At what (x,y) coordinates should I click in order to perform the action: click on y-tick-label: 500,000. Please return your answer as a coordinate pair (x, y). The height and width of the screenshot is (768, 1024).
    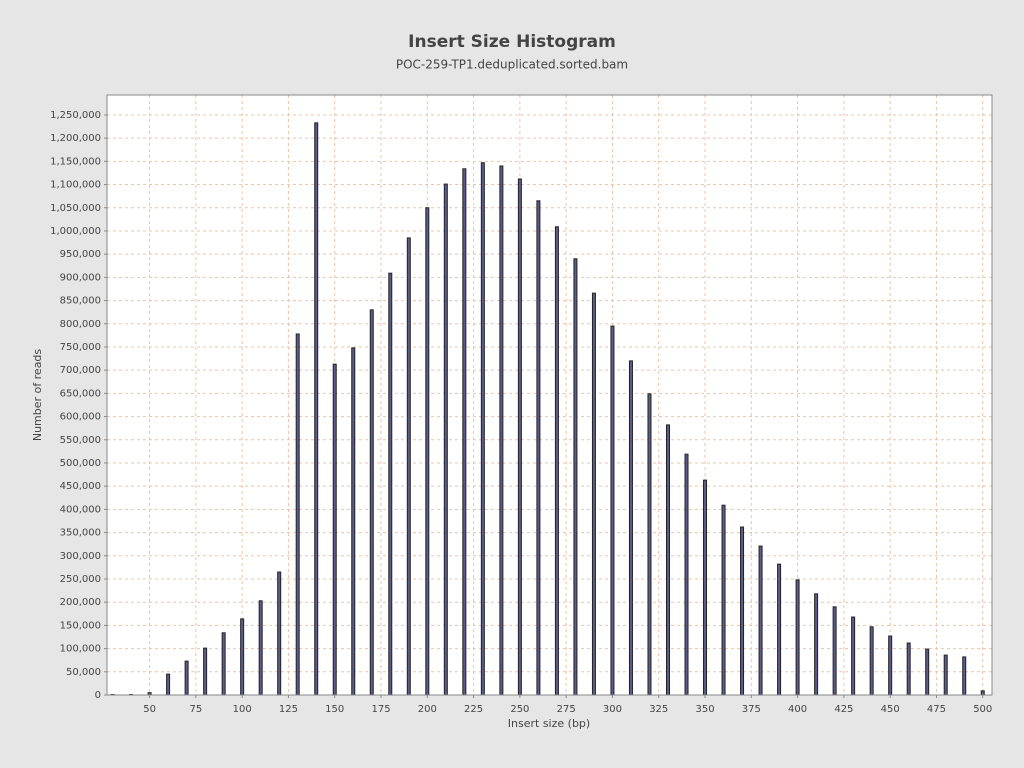
    Looking at the image, I should click on (80, 463).